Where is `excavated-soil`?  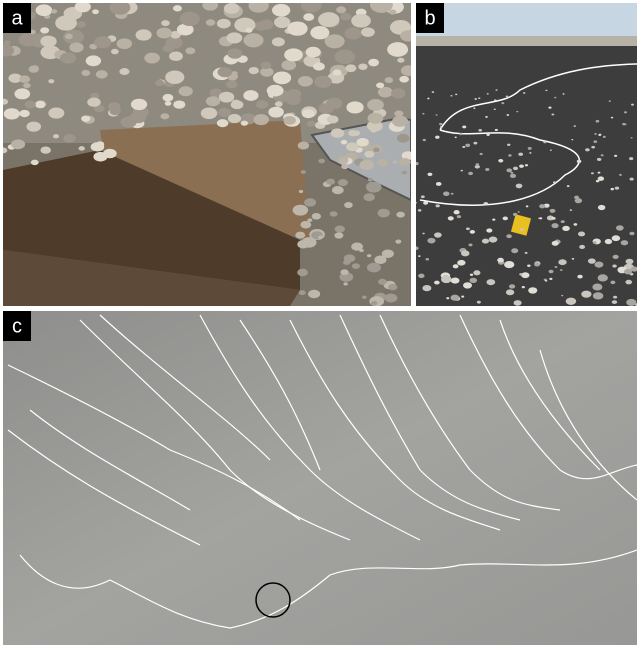 excavated-soil is located at coordinates (205, 180).